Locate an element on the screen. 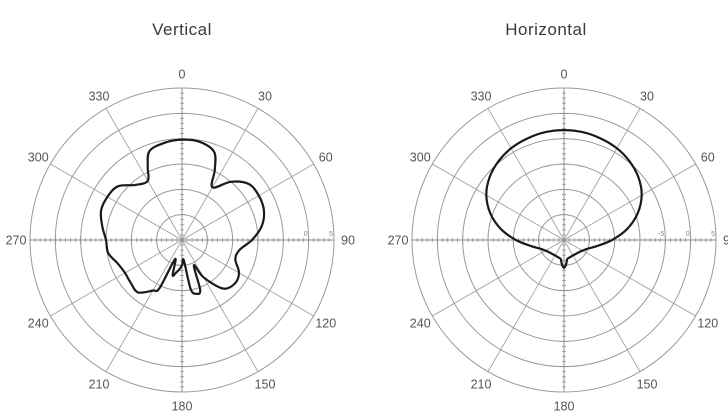 This screenshot has height=415, width=728. vertical-angle-label-330: 330 is located at coordinates (99, 97).